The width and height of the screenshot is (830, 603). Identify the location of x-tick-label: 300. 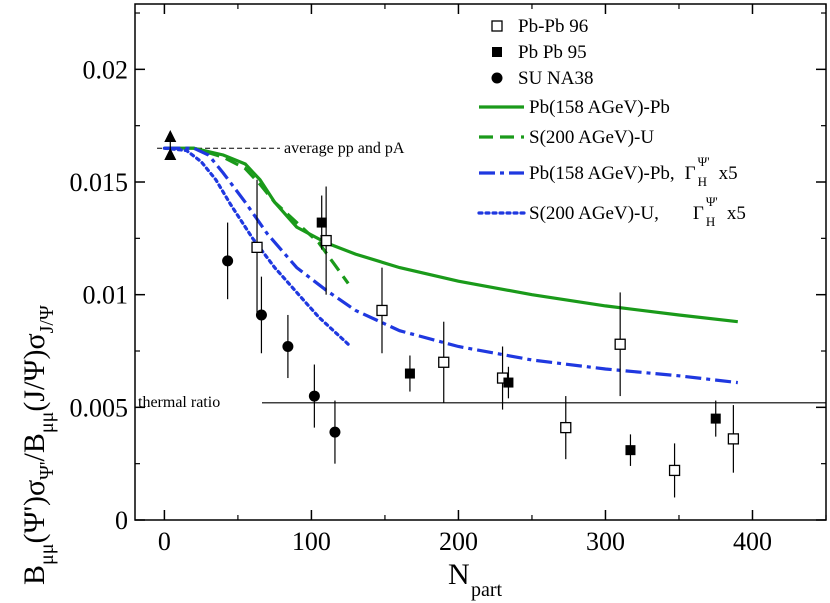
(605, 541).